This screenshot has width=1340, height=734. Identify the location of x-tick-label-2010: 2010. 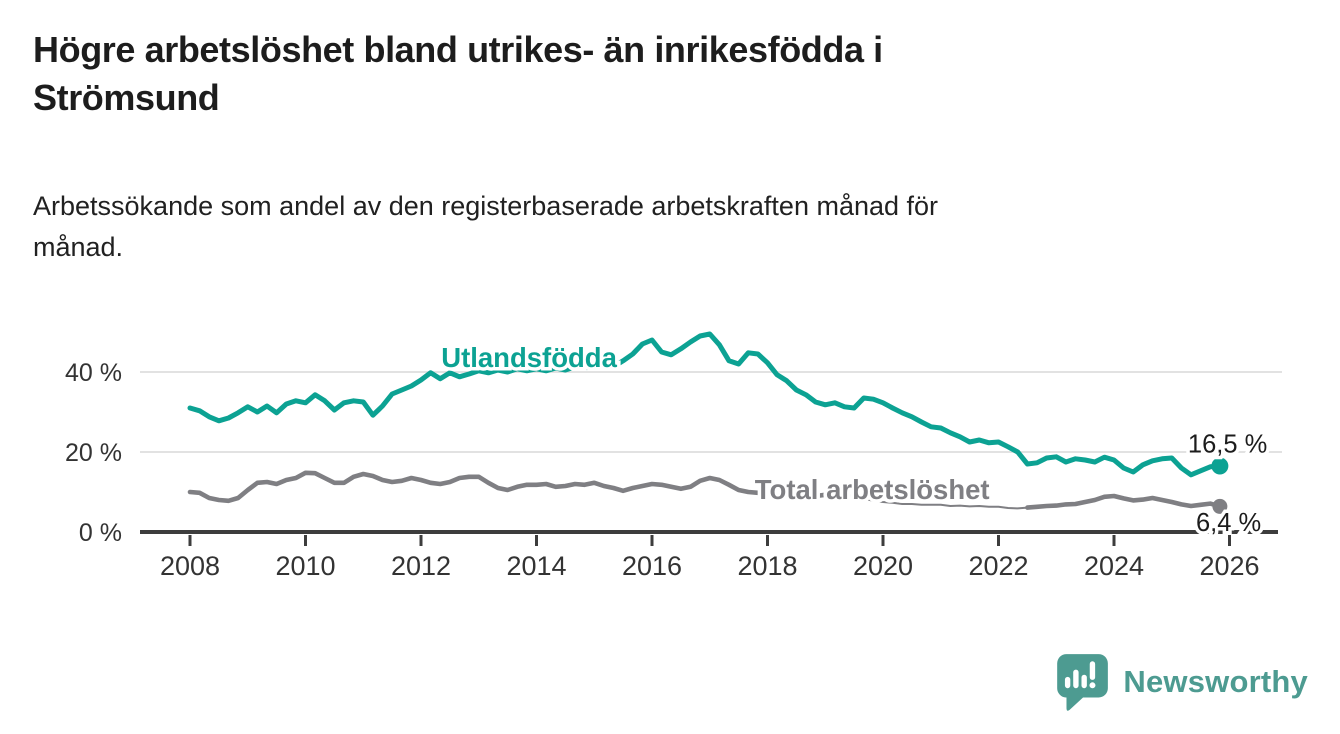
(305, 566).